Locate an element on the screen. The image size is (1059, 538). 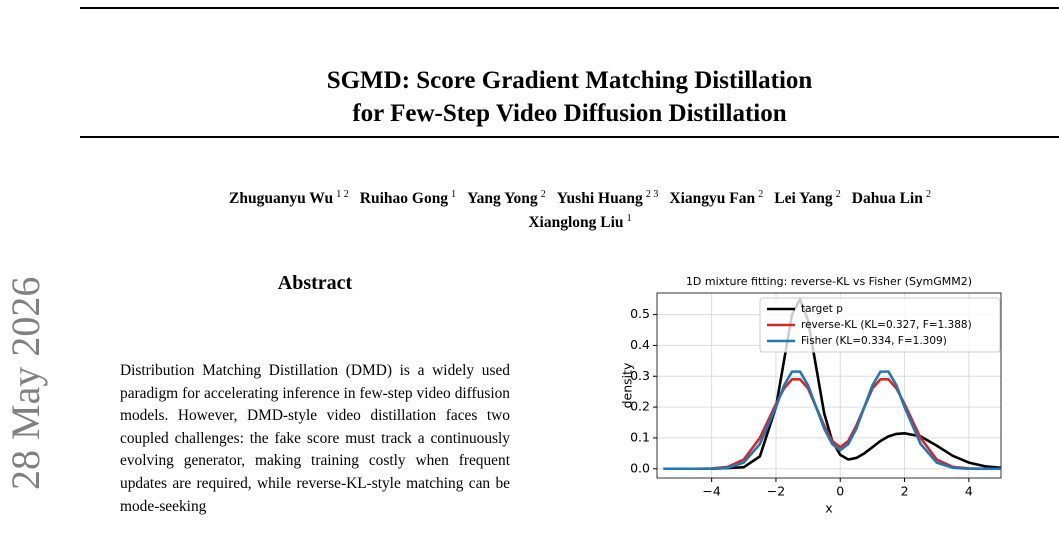
x-tick-label: 2 is located at coordinates (905, 491).